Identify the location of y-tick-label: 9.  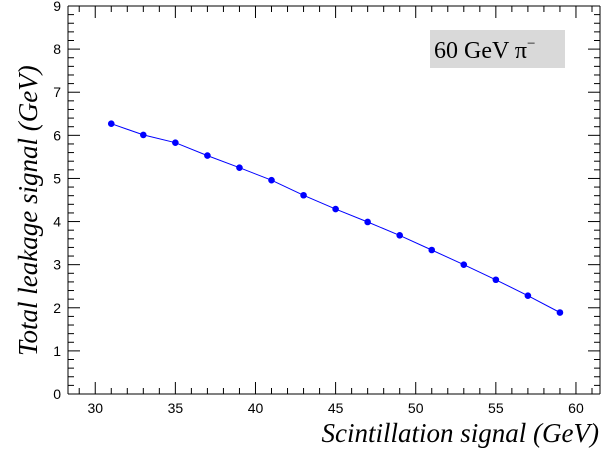
(57, 7).